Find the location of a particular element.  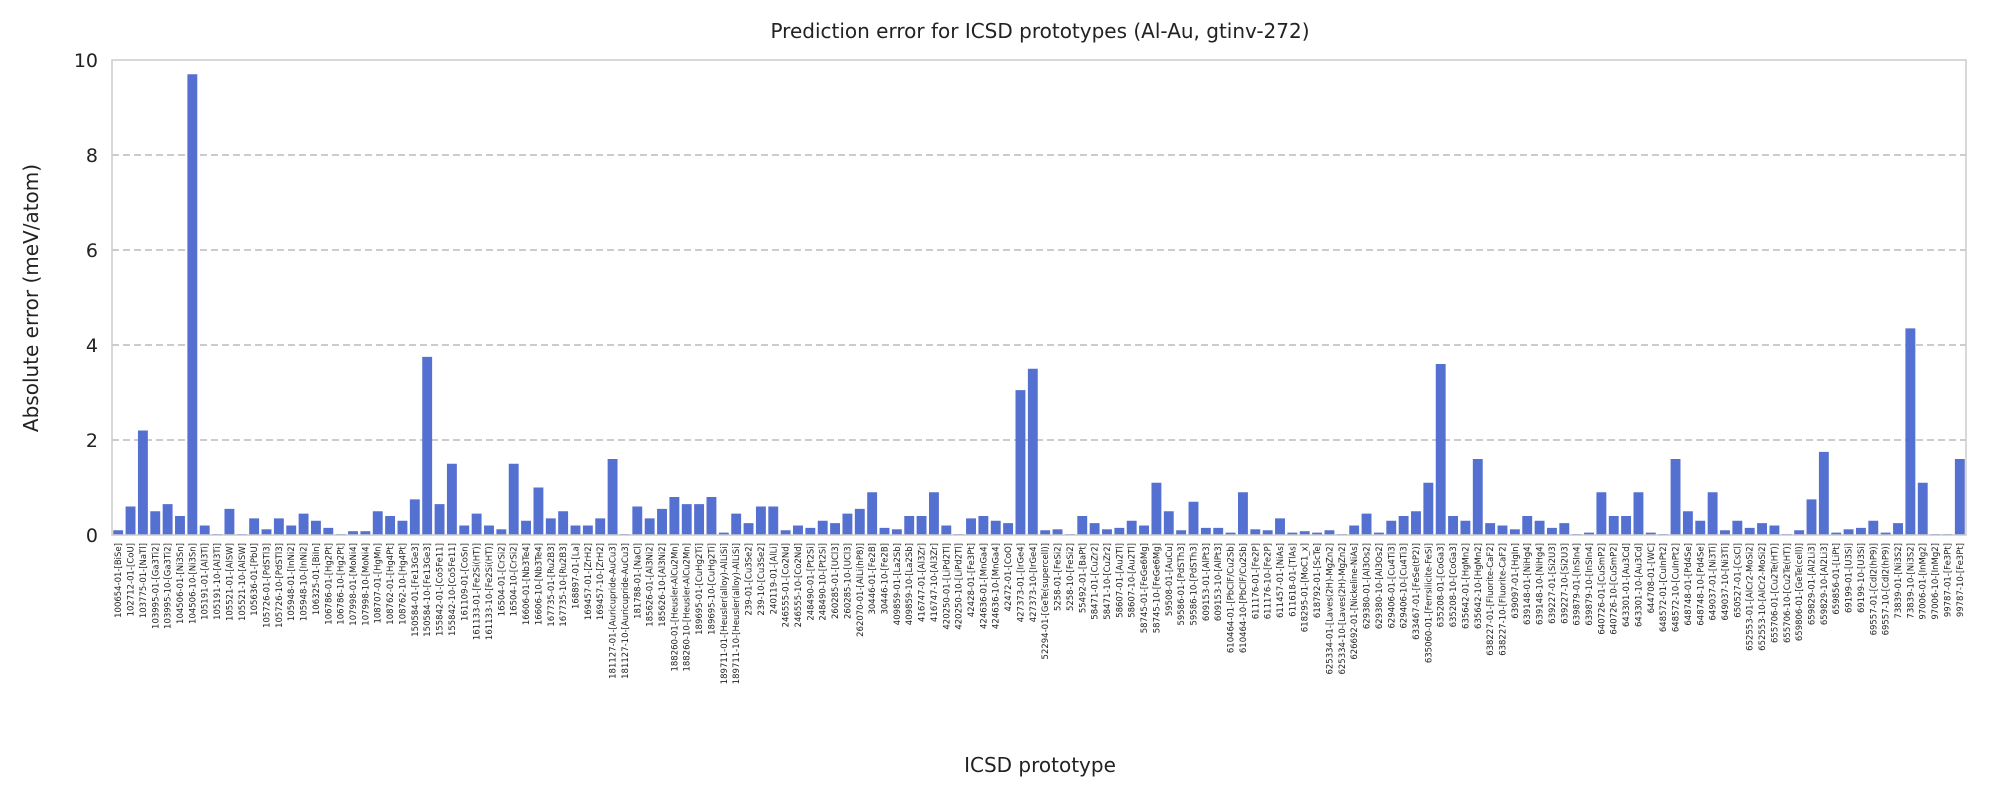

x-tick-label: 108707-01-[HgMn] is located at coordinates (379, 583).